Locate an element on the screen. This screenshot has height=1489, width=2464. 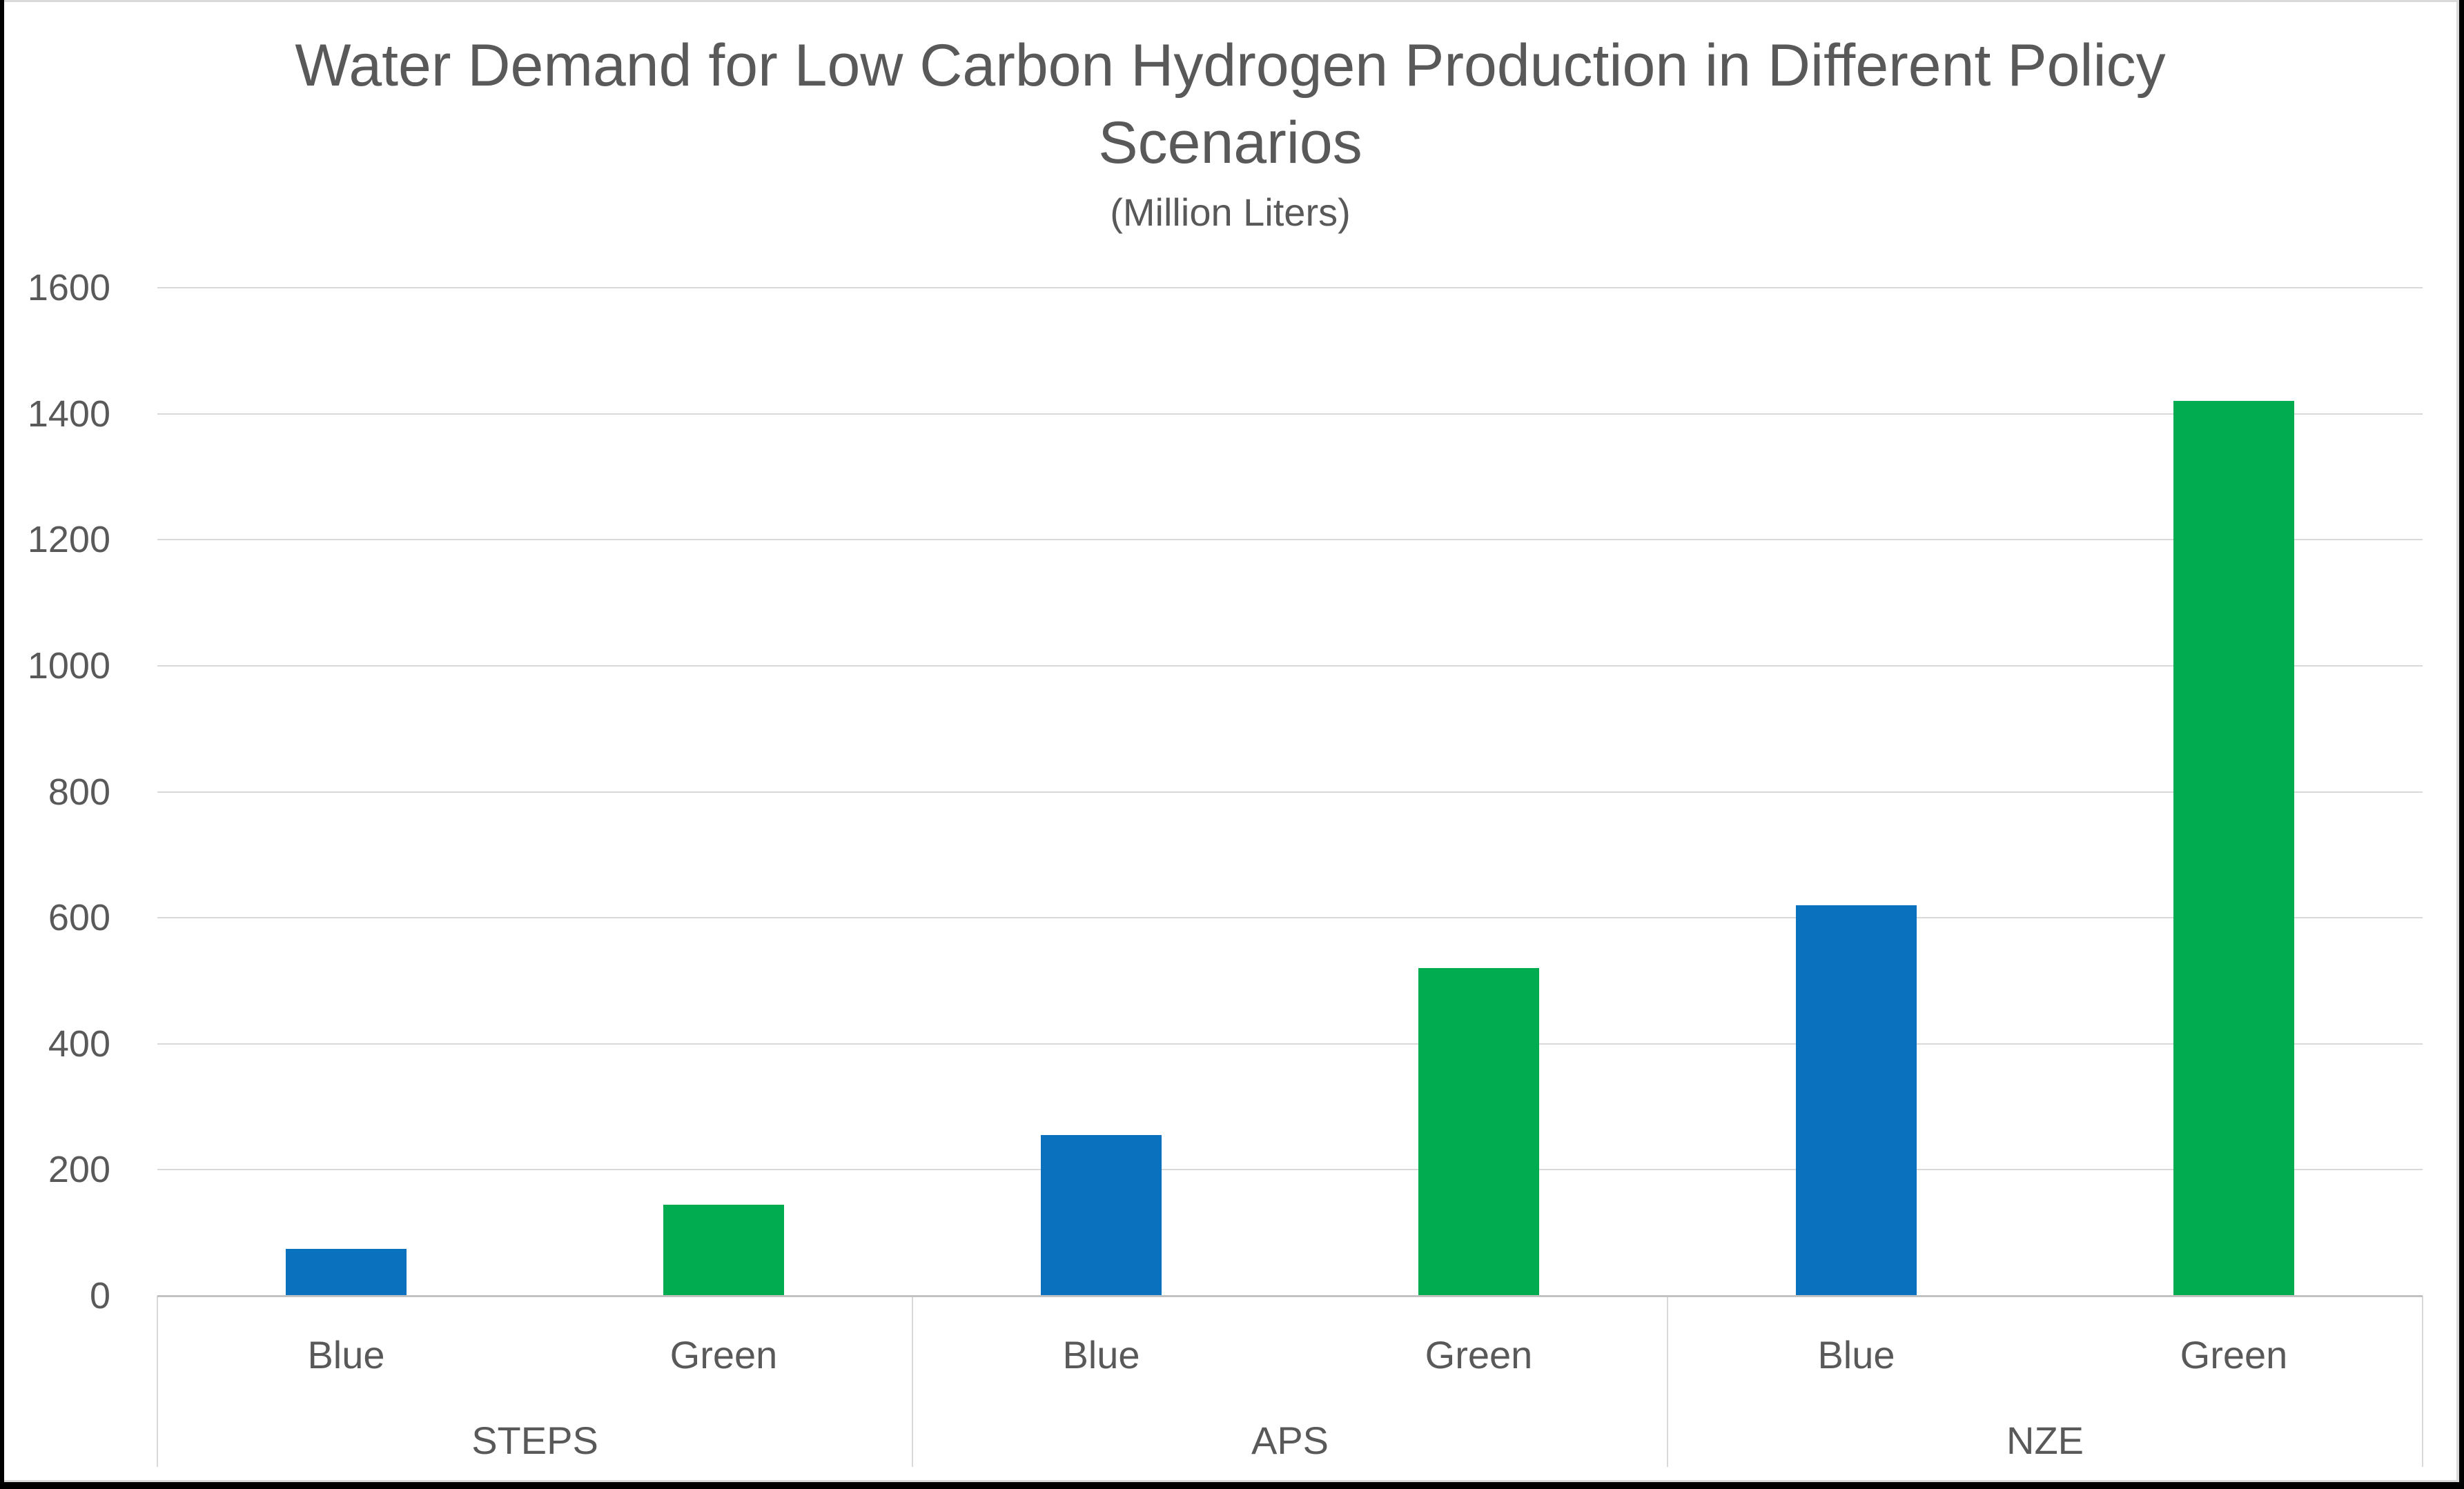
group-label-aps: APS is located at coordinates (1290, 1441).